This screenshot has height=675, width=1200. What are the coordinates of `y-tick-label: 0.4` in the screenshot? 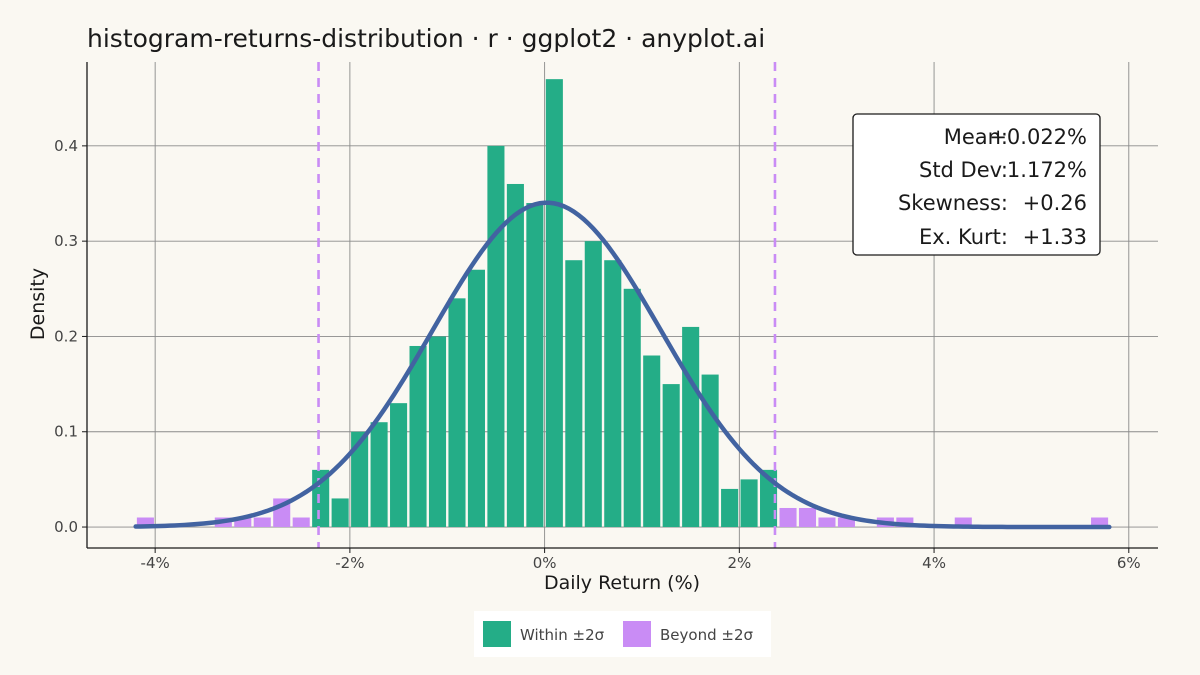 It's located at (66, 146).